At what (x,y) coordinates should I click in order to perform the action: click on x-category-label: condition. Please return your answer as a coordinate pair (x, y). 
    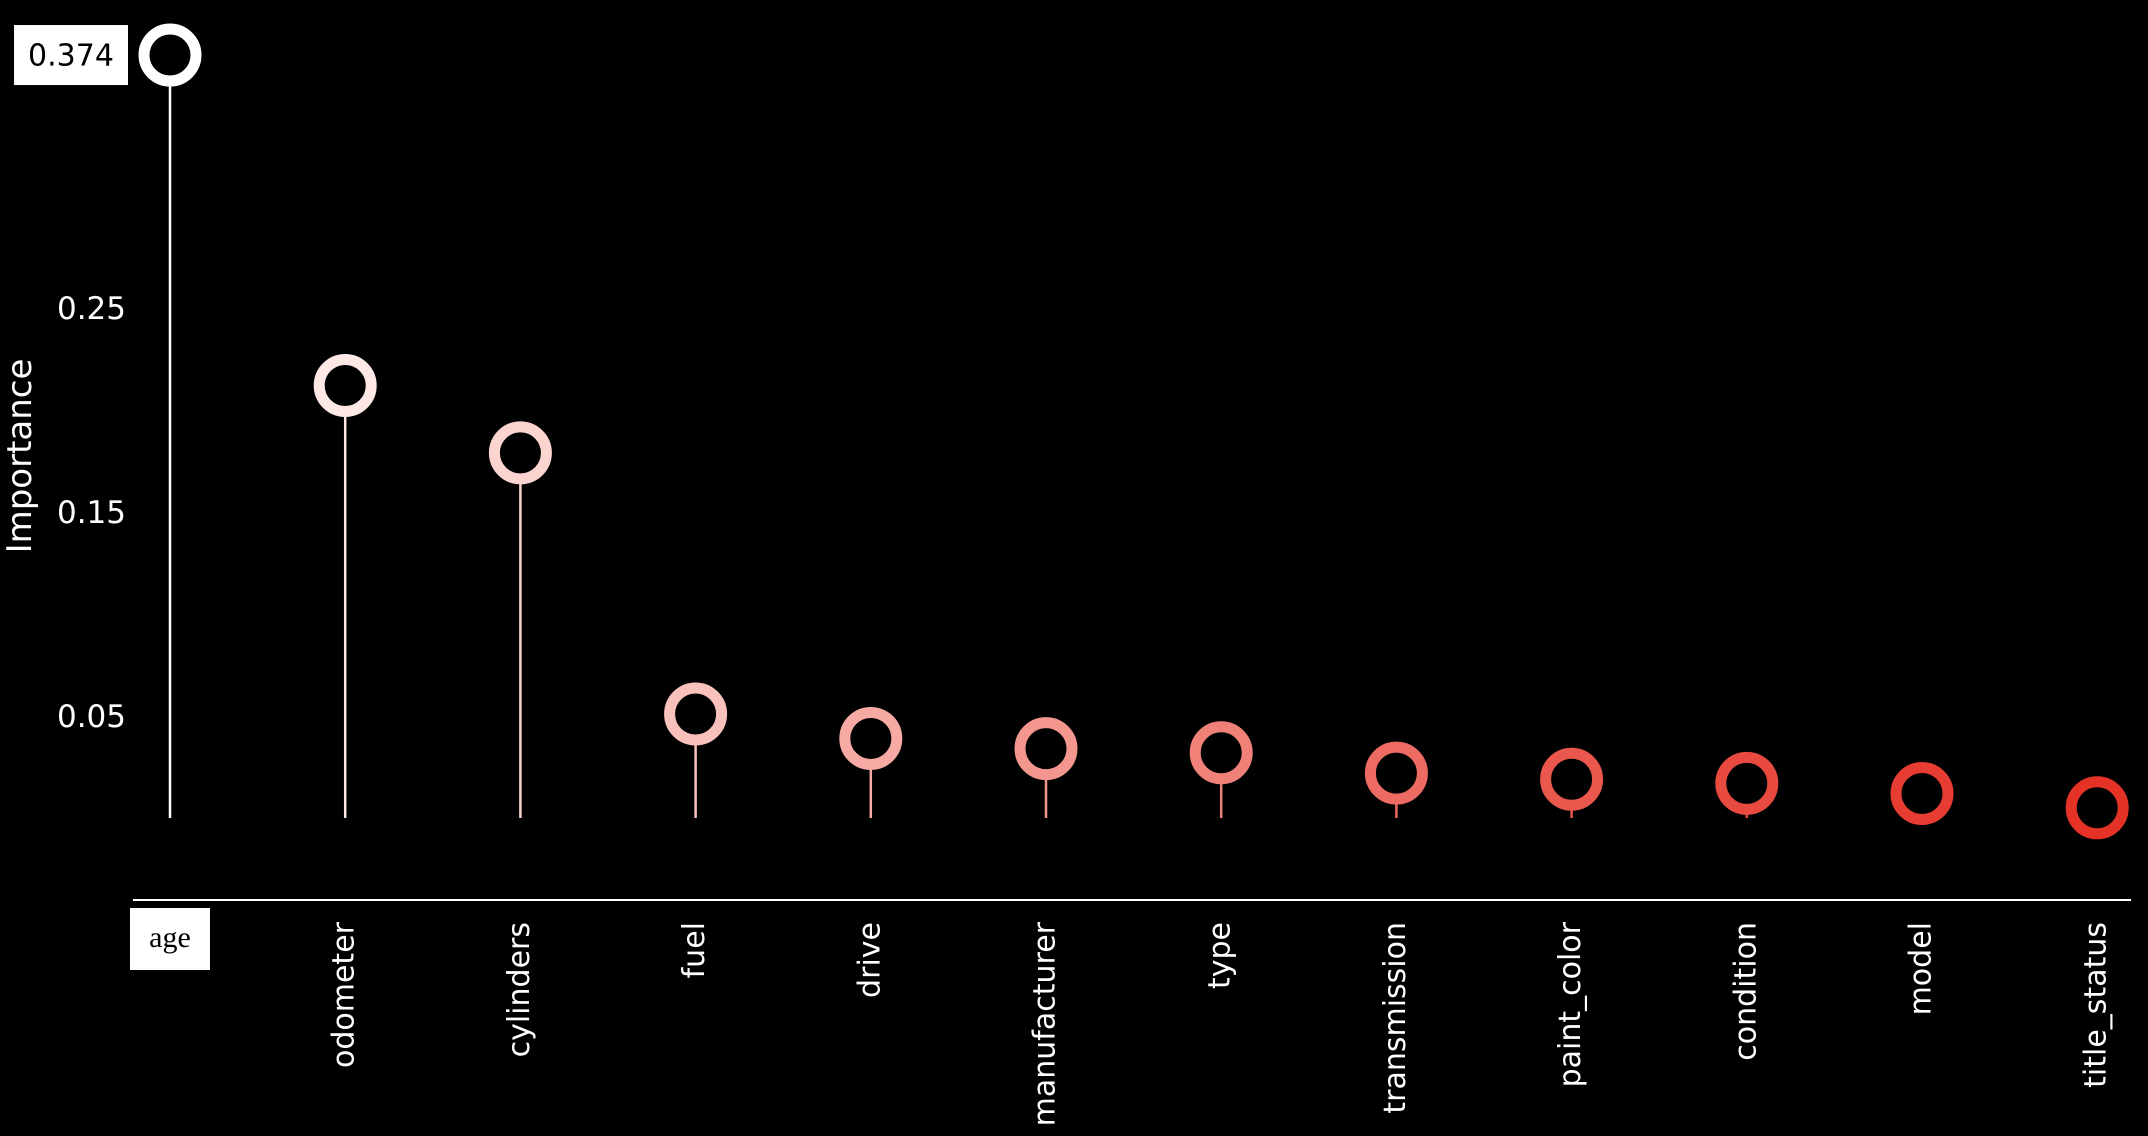
    Looking at the image, I should click on (1745, 991).